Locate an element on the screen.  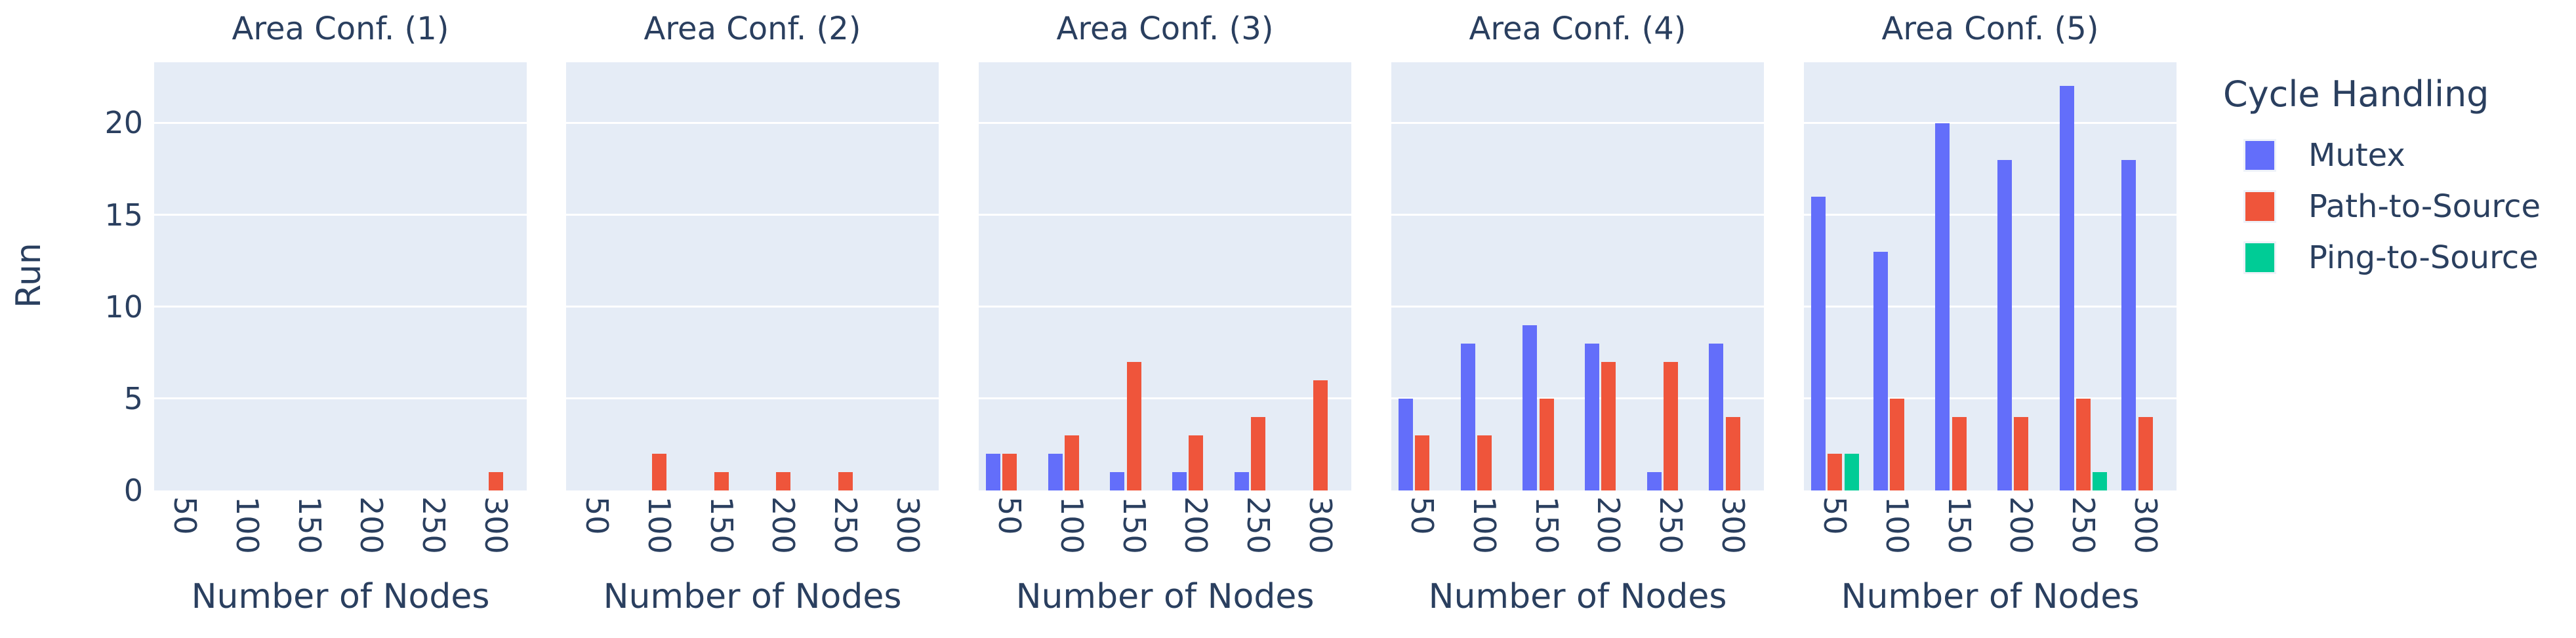
facet-title: Area Conf. (4) is located at coordinates (1578, 28).